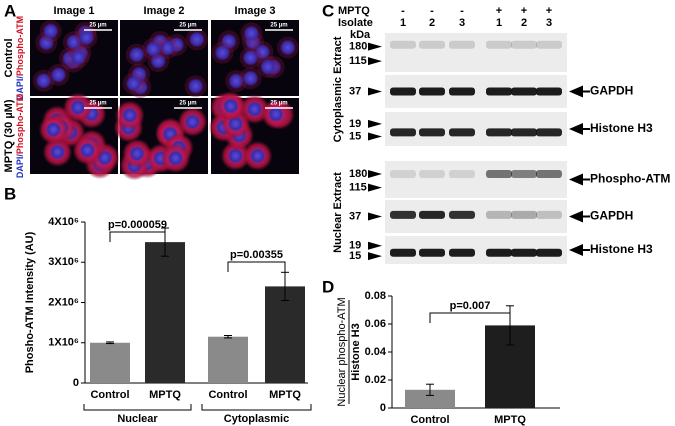  Describe the element at coordinates (74, 11) in the screenshot. I see `column-header: Image 1` at that location.